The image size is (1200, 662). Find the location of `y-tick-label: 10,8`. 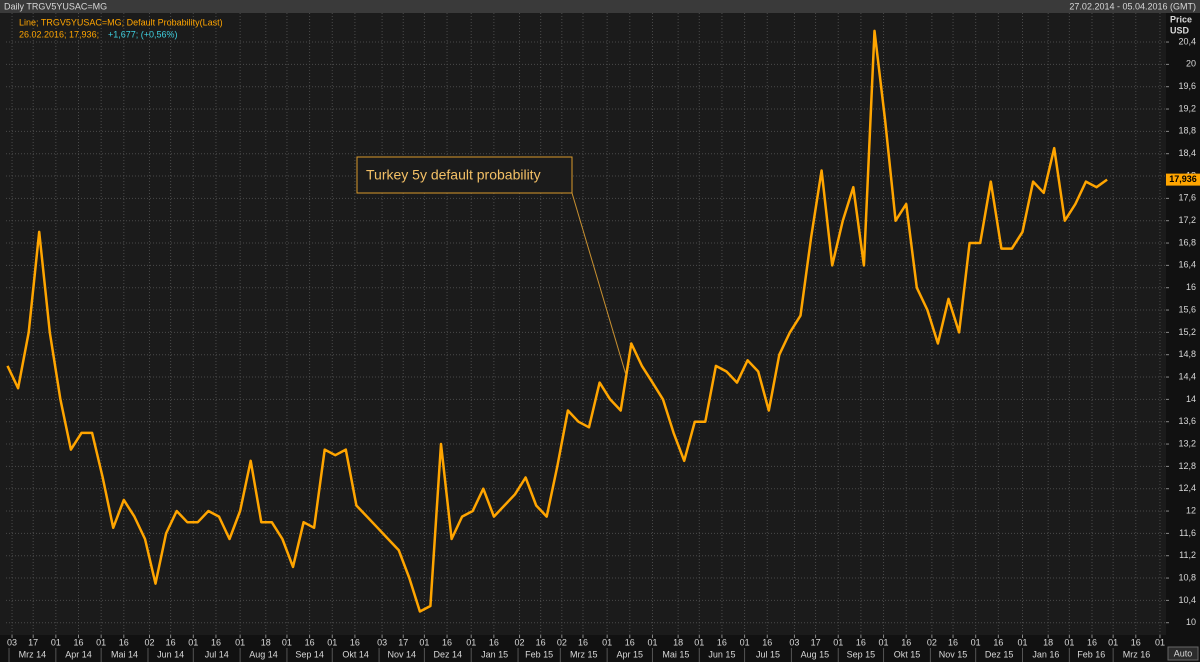

y-tick-label: 10,8 is located at coordinates (1187, 577).